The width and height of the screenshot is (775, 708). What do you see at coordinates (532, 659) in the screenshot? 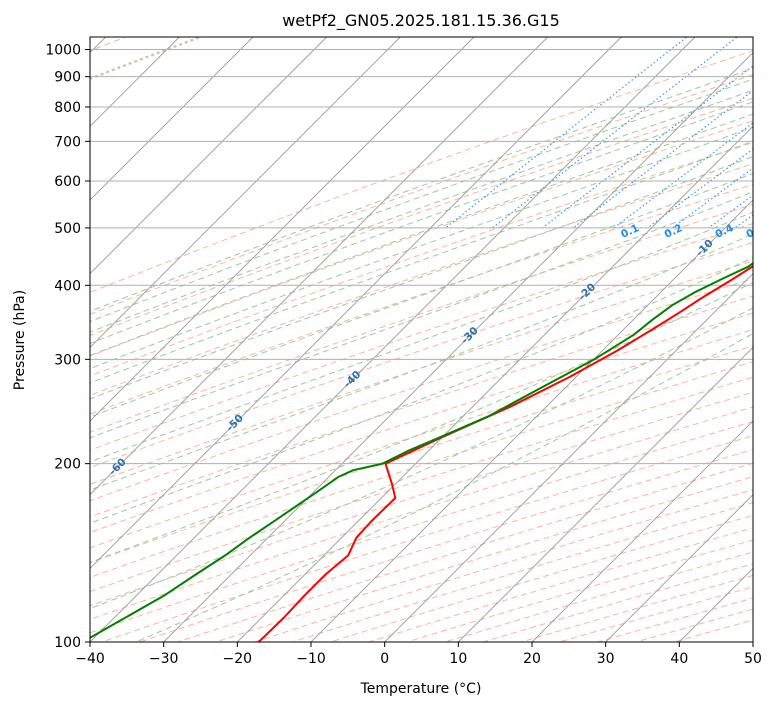
I see `x-tick-label: 20` at bounding box center [532, 659].